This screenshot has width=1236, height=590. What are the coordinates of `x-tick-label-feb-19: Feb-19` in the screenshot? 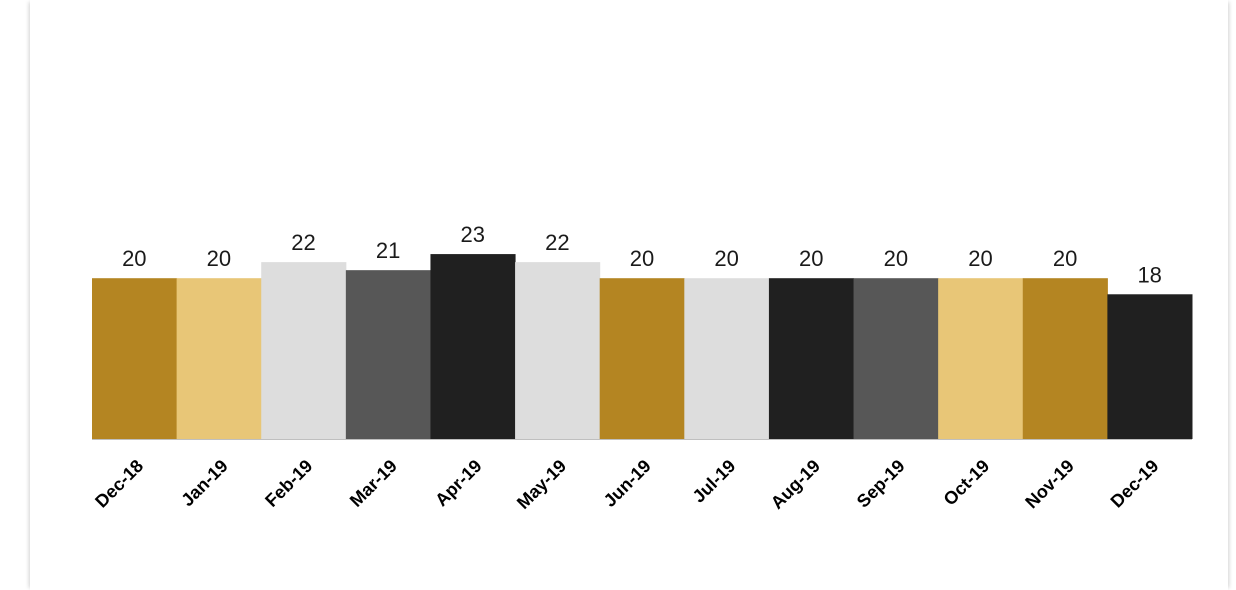 It's located at (288, 483).